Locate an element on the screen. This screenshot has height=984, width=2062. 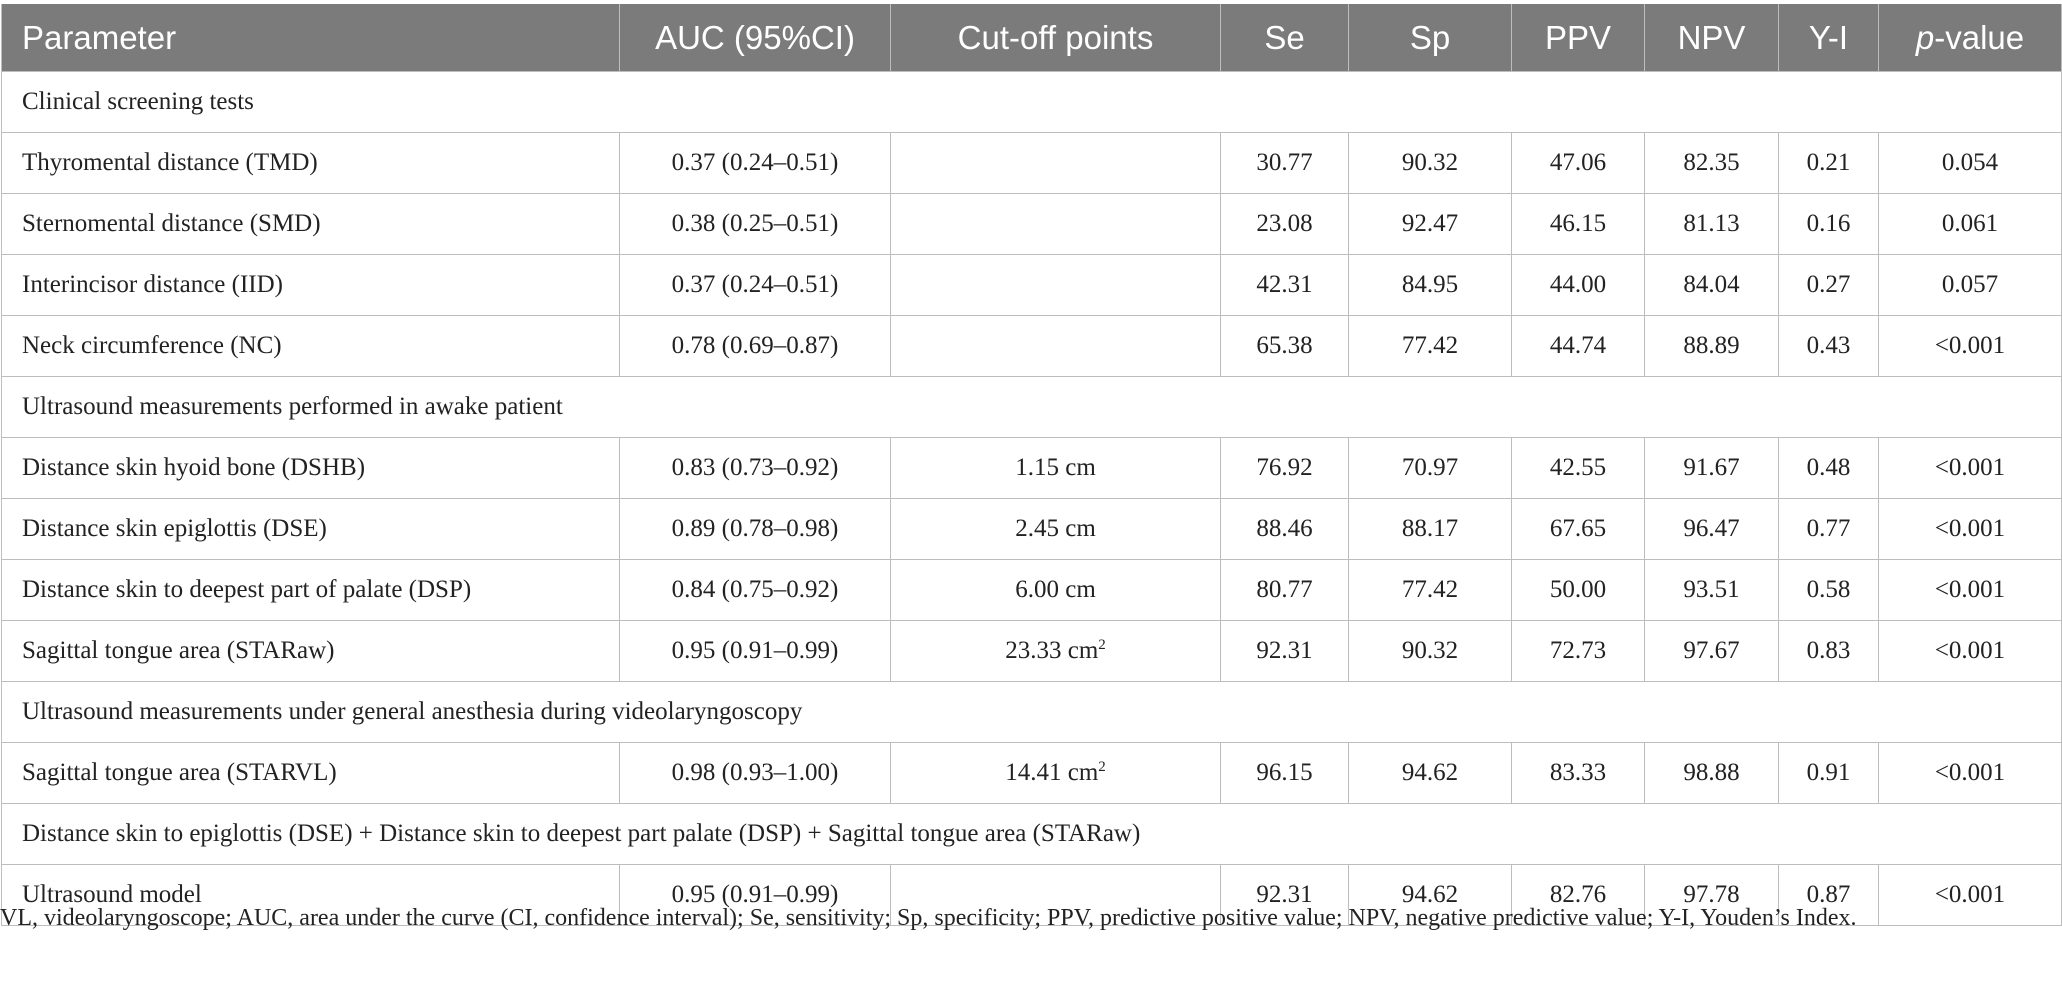
cell-auc: 0.38 (0.25–0.51) is located at coordinates (755, 224).